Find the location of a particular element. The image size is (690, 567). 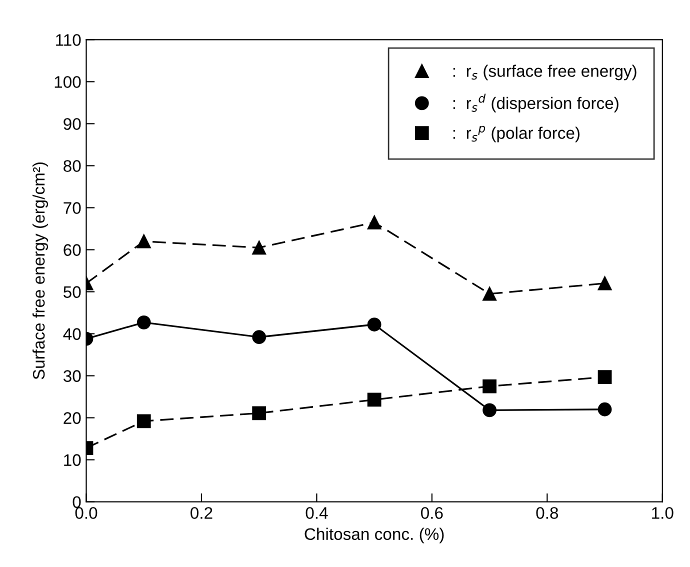

y-tick-label: 100 is located at coordinates (67, 82).